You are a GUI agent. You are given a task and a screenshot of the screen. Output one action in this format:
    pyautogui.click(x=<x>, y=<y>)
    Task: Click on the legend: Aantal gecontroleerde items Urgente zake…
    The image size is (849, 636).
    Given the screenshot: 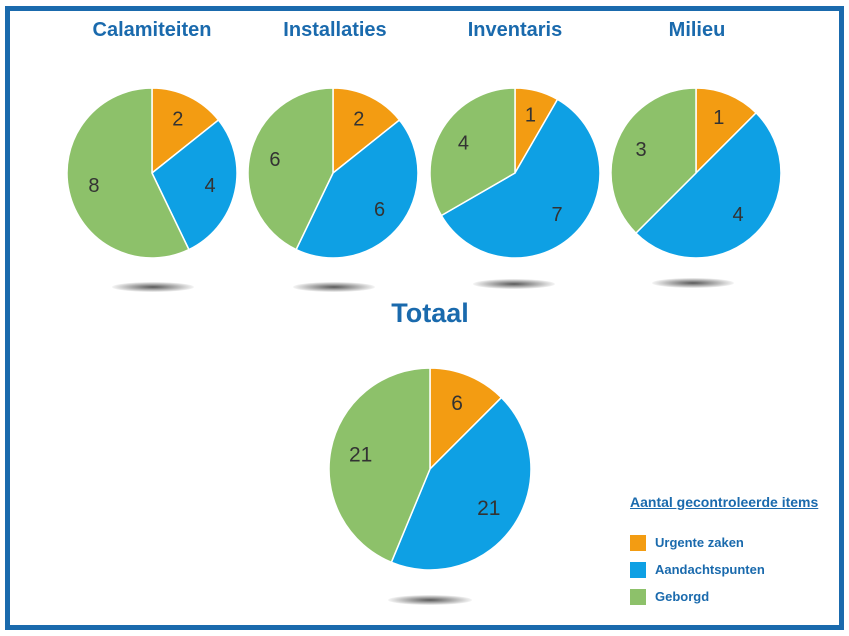 What is the action you would take?
    pyautogui.click(x=732, y=552)
    